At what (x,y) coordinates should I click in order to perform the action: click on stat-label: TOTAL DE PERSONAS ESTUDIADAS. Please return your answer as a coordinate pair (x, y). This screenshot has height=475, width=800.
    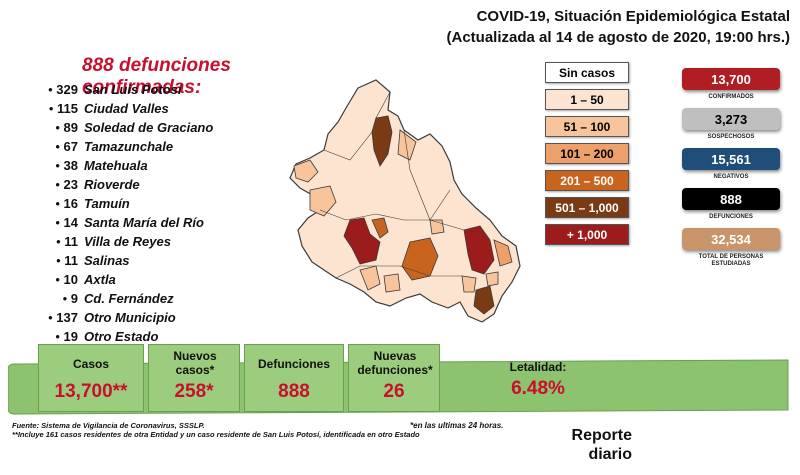
    Looking at the image, I should click on (731, 260).